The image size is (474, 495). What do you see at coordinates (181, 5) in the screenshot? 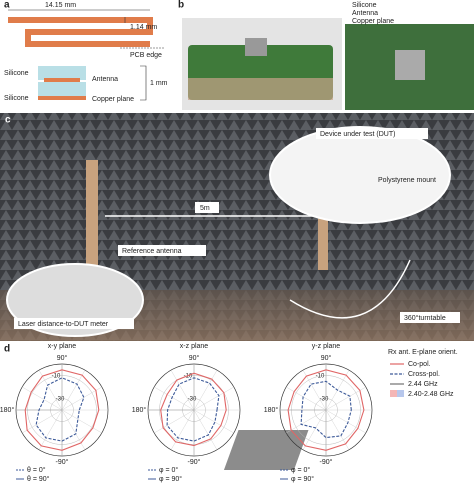
I see `panel-label: b` at bounding box center [181, 5].